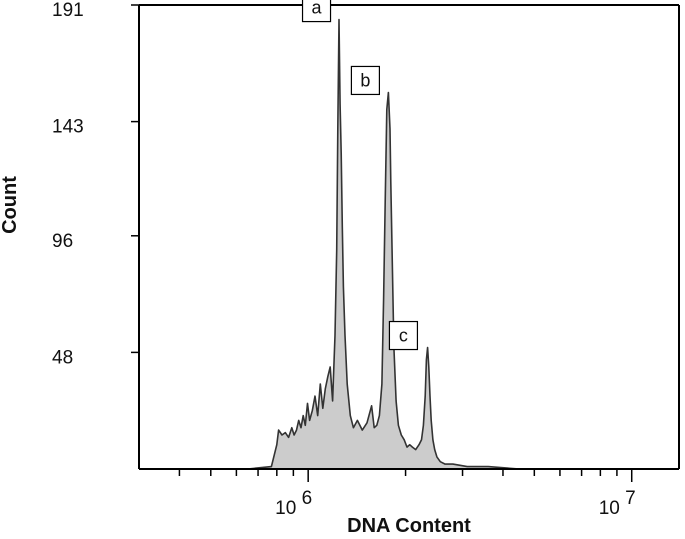 The image size is (685, 539). Describe the element at coordinates (68, 127) in the screenshot. I see `y-tick-label: 143` at that location.